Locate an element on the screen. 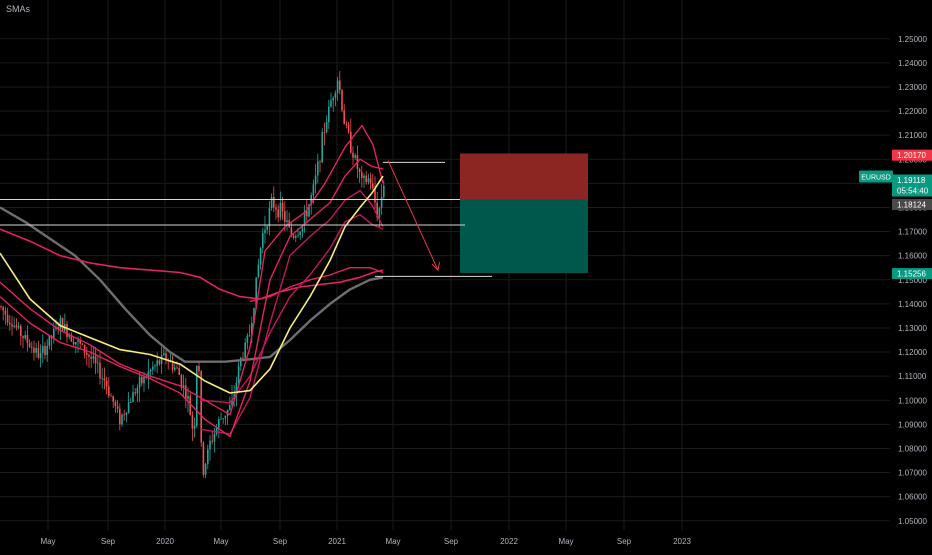  time-axis: May Sep 2020 May Sep 2021 May Sep 2022 May Sep 2023 is located at coordinates (365, 541).